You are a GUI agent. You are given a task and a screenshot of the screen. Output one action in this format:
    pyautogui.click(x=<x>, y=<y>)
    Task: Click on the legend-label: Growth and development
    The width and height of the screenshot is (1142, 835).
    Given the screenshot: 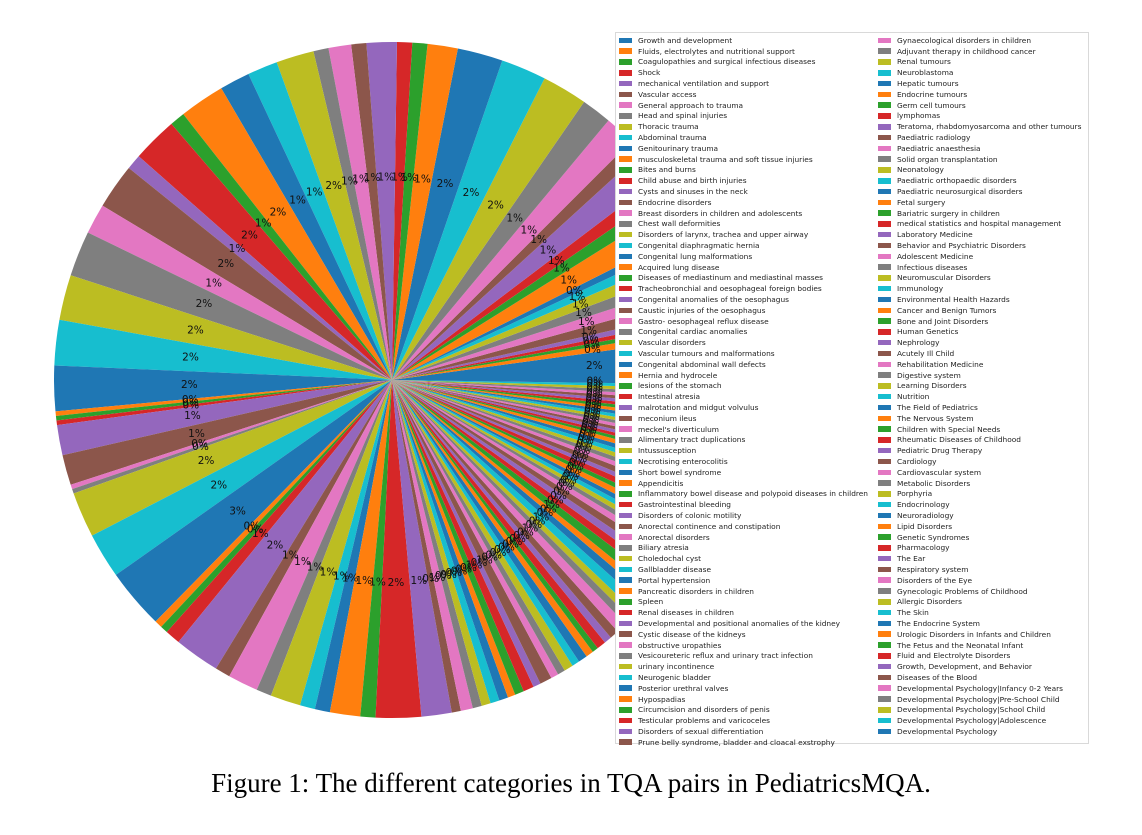 What is the action you would take?
    pyautogui.click(x=685, y=40)
    